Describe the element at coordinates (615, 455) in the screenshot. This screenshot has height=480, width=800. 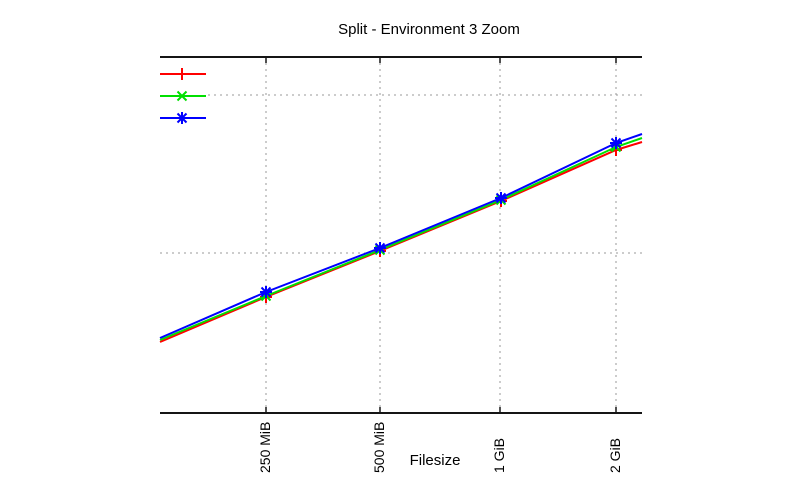
I see `x-tick-label: 2 GiB` at that location.